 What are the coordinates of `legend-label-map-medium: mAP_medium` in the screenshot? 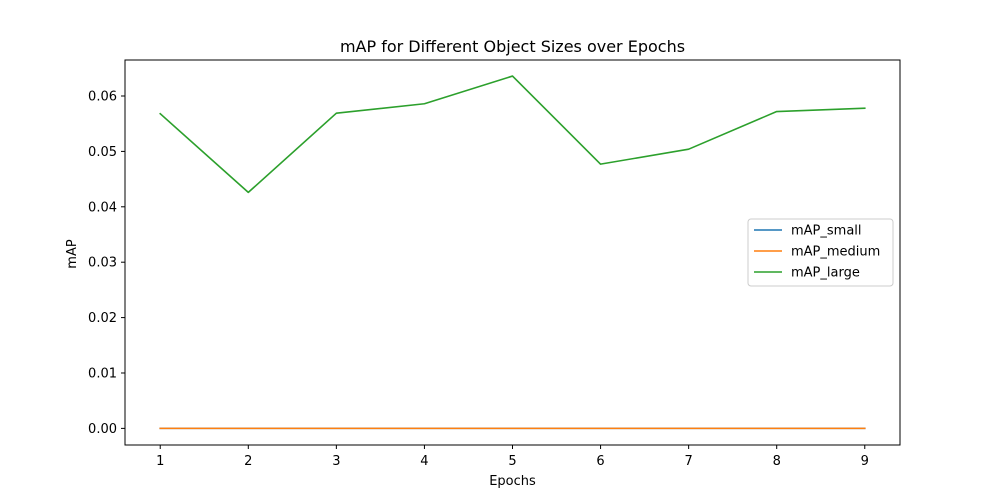 It's located at (835, 252).